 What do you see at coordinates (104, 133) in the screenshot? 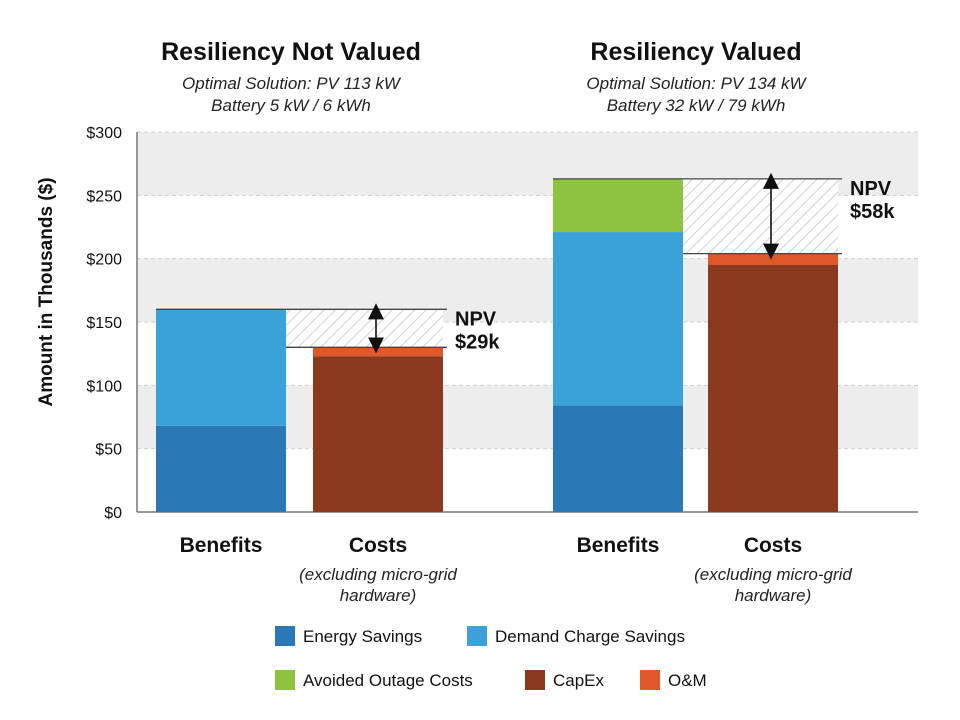
I see `y-tick-label: $300` at bounding box center [104, 133].